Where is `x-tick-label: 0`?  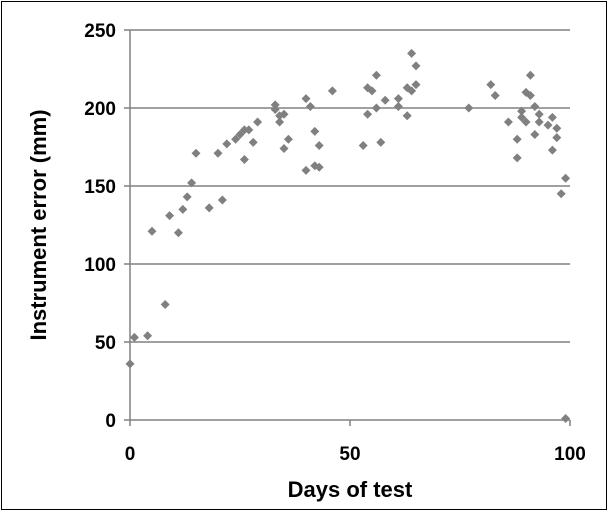 x-tick-label: 0 is located at coordinates (130, 454).